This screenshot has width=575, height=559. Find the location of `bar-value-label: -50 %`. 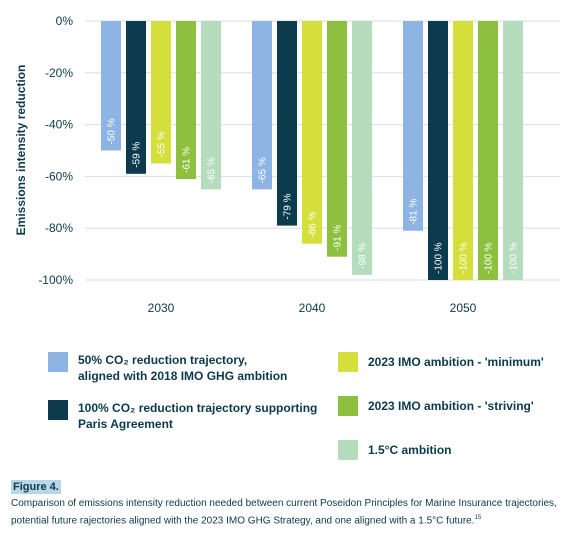

bar-value-label: -50 % is located at coordinates (112, 131).